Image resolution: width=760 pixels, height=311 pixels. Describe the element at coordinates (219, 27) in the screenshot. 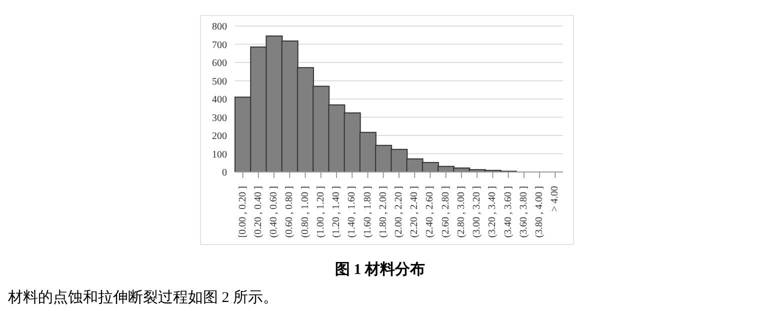

I see `y-tick-label: 800` at that location.